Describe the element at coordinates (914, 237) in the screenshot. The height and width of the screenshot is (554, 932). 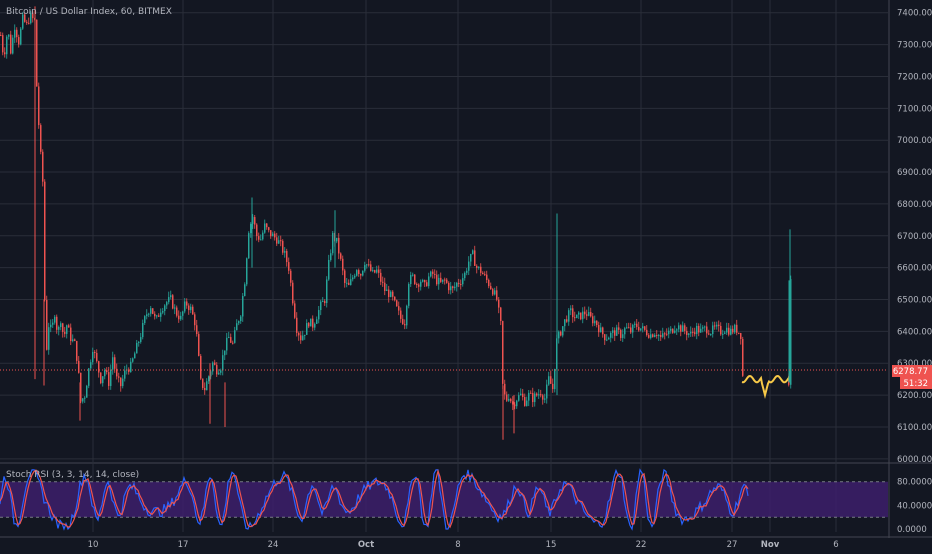
I see `price-tick-label: 6700.00` at that location.